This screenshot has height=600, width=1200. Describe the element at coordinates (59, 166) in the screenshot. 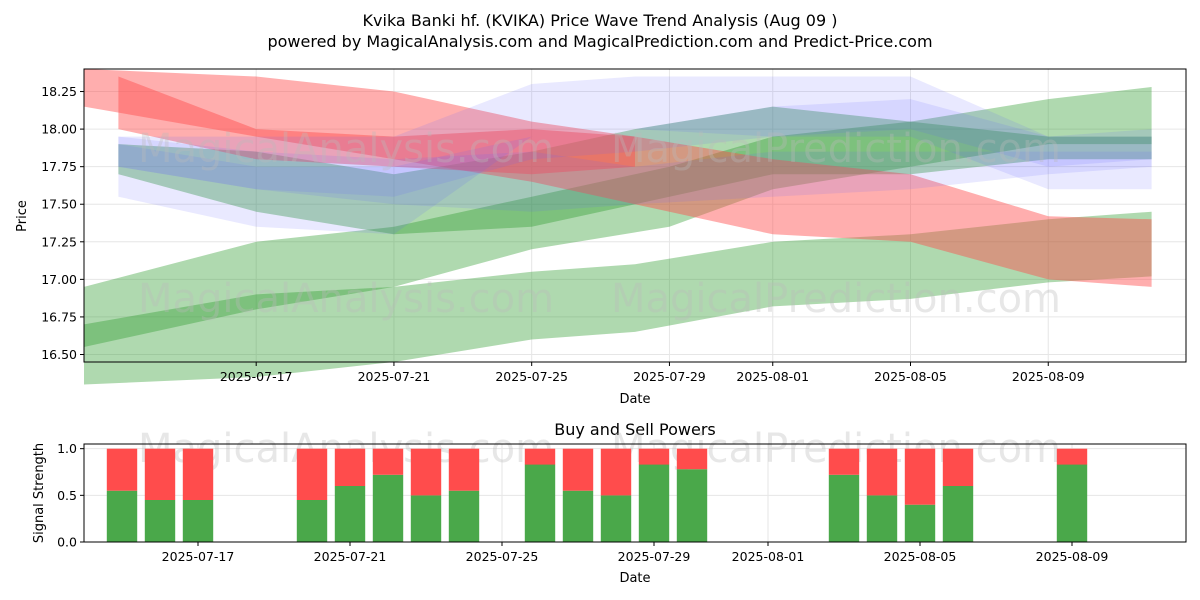

I see `price-y-tick-label: 17.75` at that location.